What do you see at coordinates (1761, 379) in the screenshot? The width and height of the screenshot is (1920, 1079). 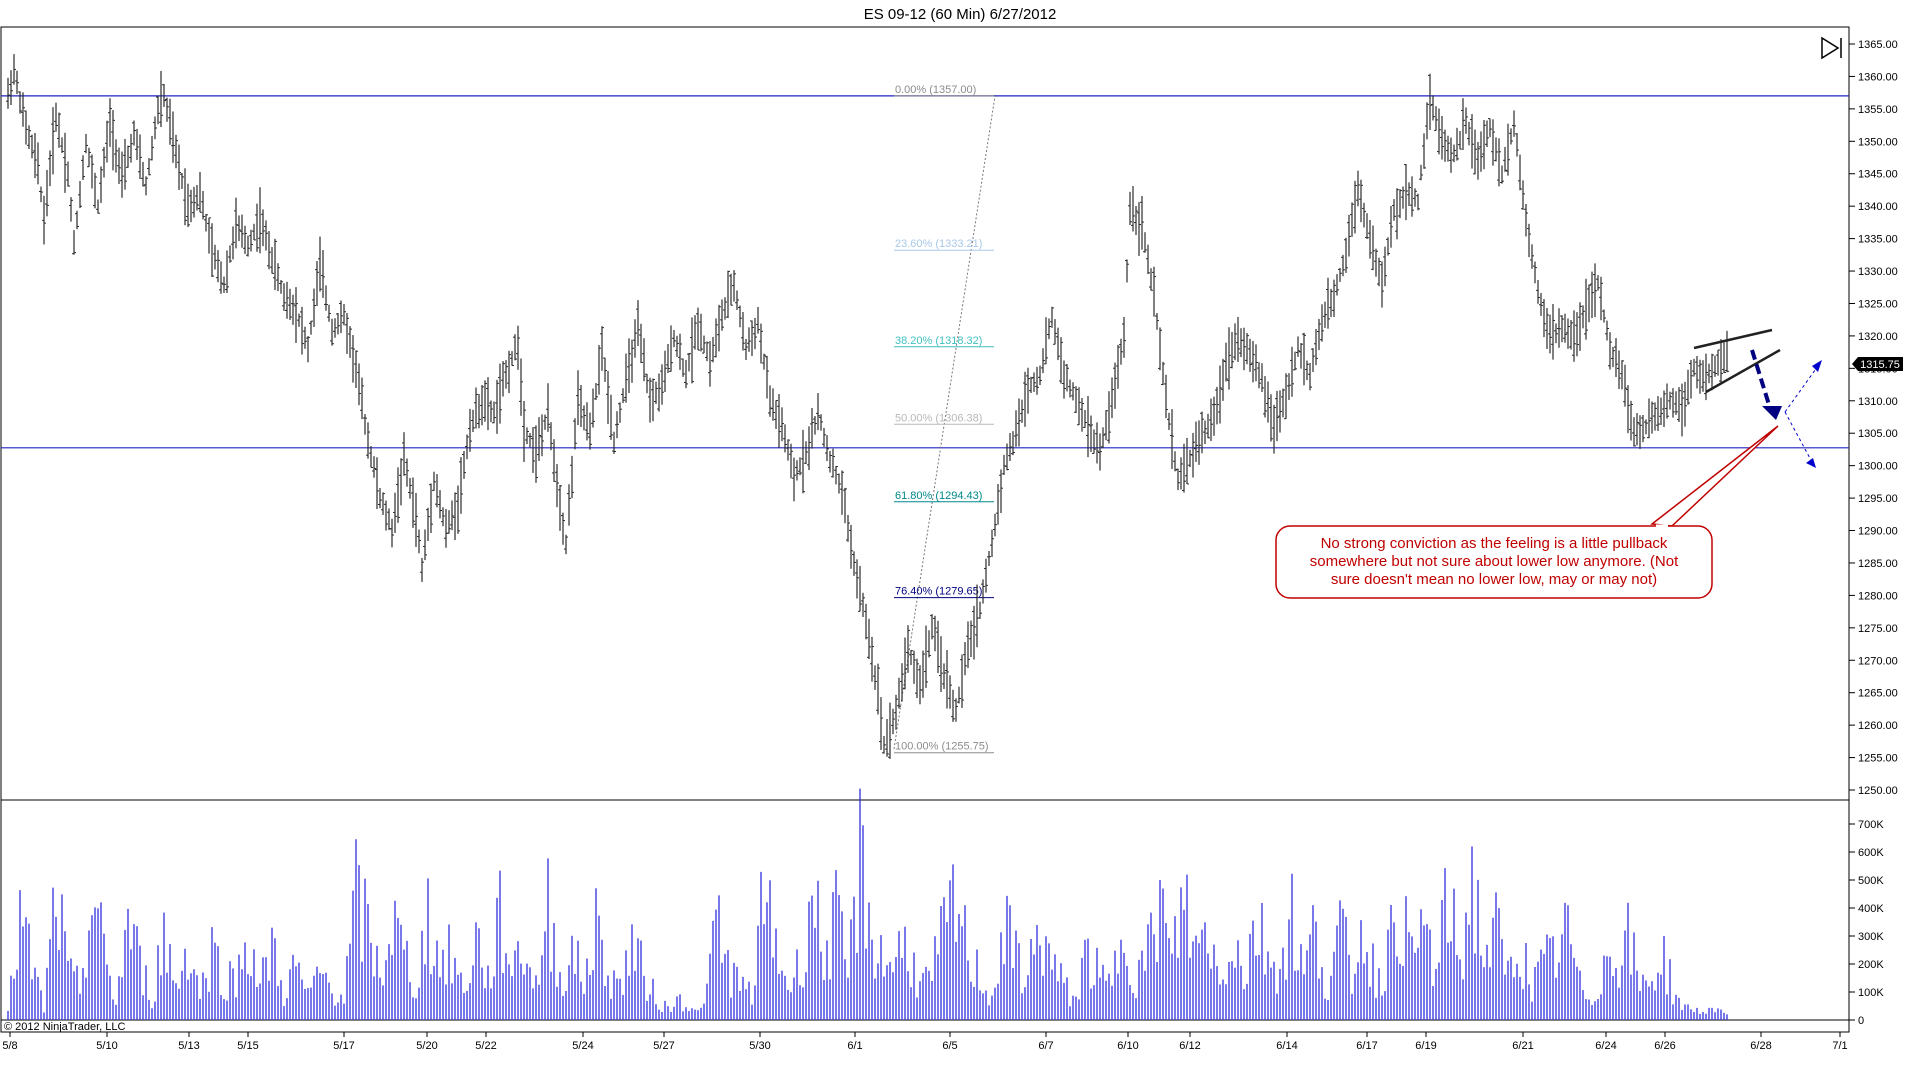 I see `projection-arrow-line` at bounding box center [1761, 379].